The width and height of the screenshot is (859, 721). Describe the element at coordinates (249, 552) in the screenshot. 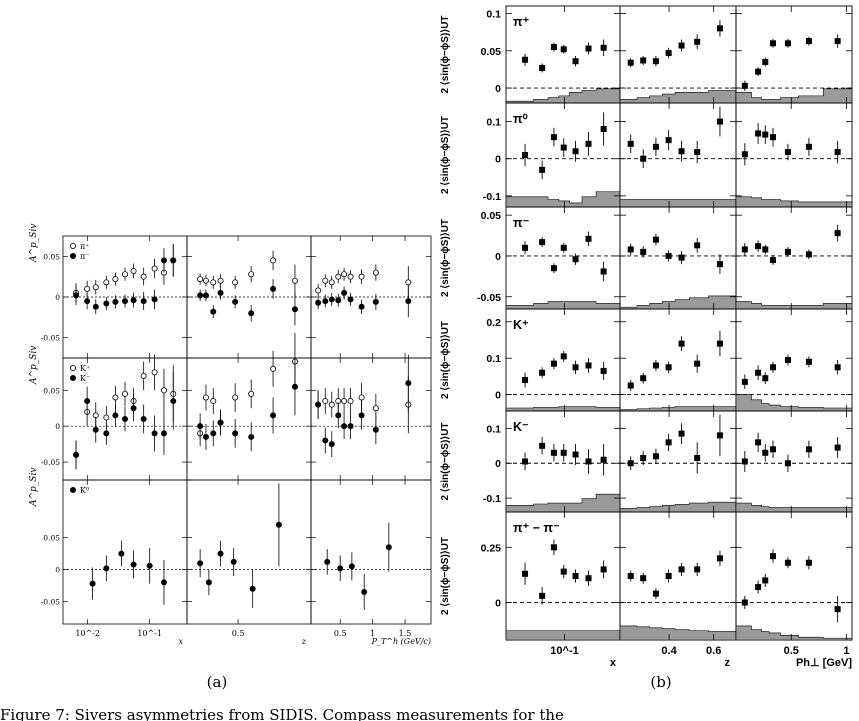

I see `panel-a-cell-r2-c1` at that location.